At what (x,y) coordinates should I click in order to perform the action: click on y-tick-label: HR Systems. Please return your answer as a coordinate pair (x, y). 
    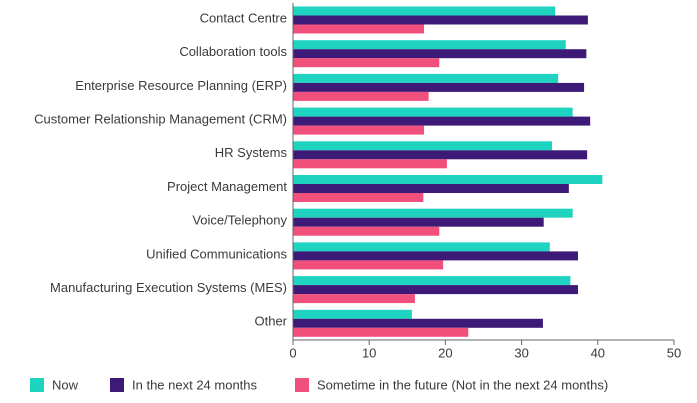
    Looking at the image, I should click on (251, 152).